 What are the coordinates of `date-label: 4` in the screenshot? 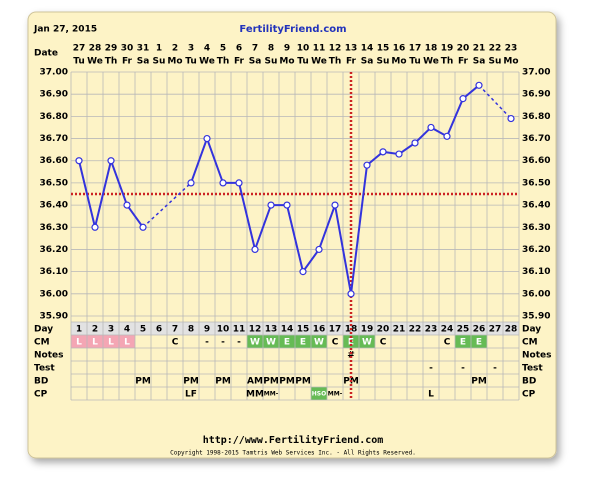 It's located at (207, 49).